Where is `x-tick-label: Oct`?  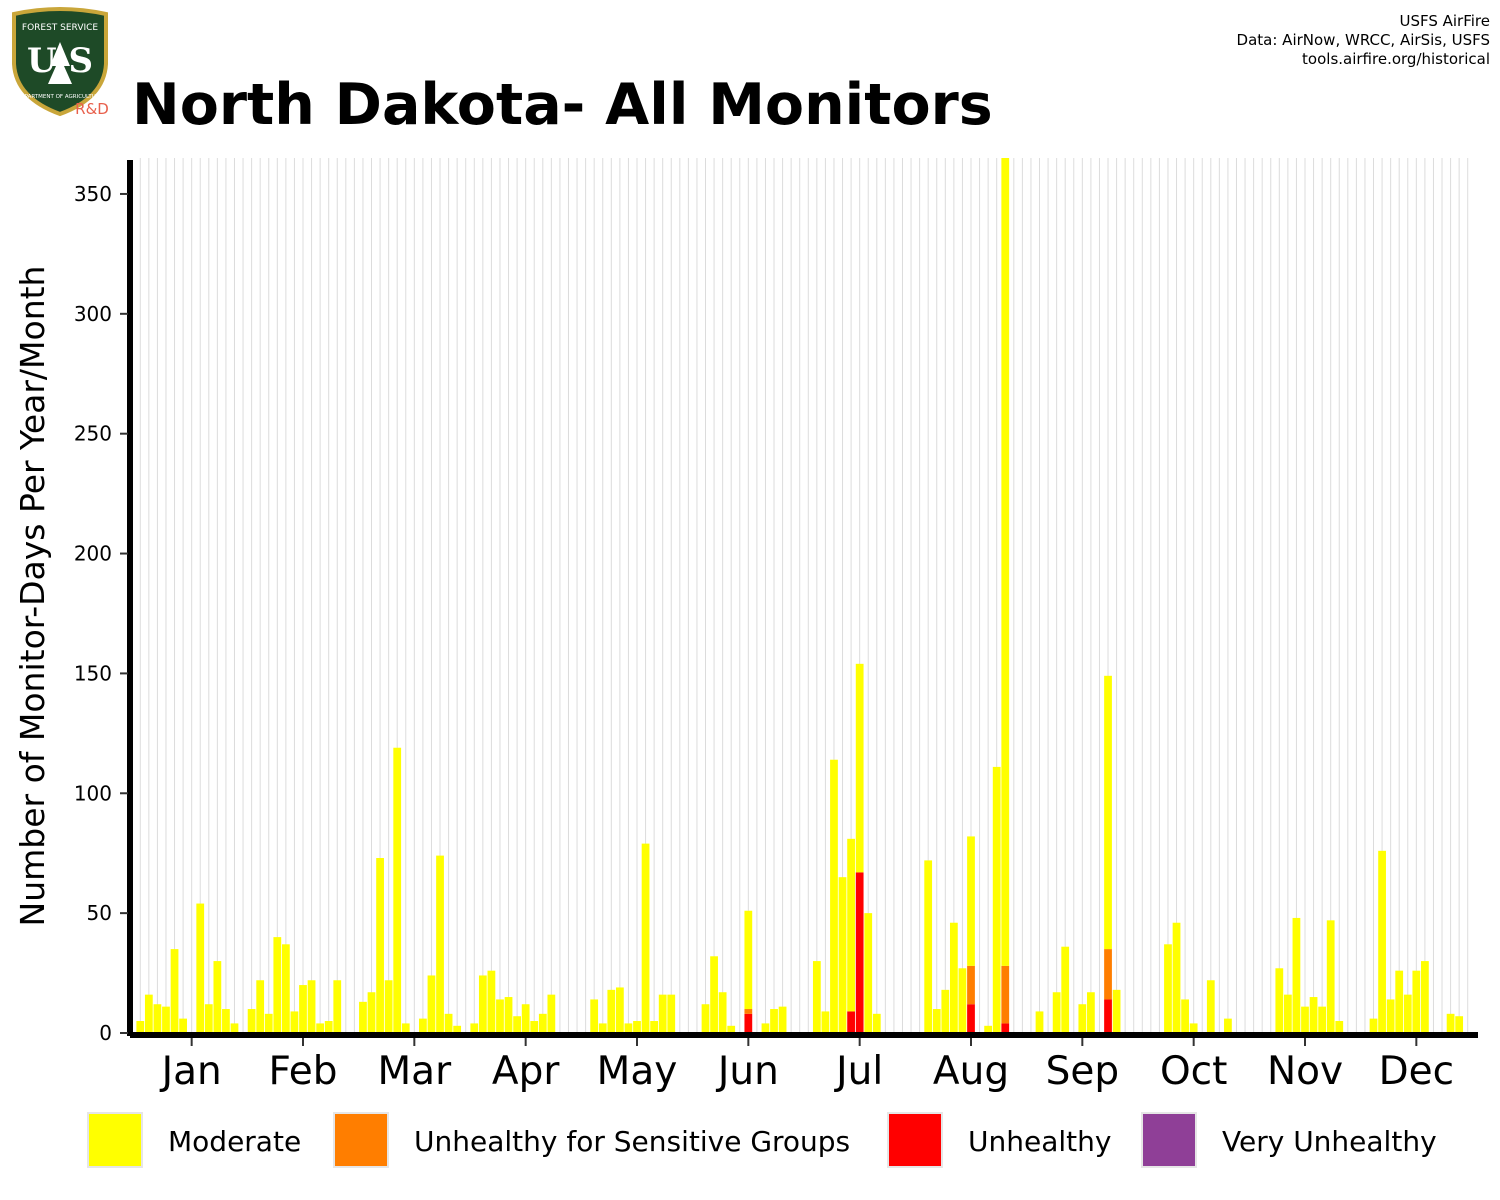 x-tick-label: Oct is located at coordinates (1193, 1071).